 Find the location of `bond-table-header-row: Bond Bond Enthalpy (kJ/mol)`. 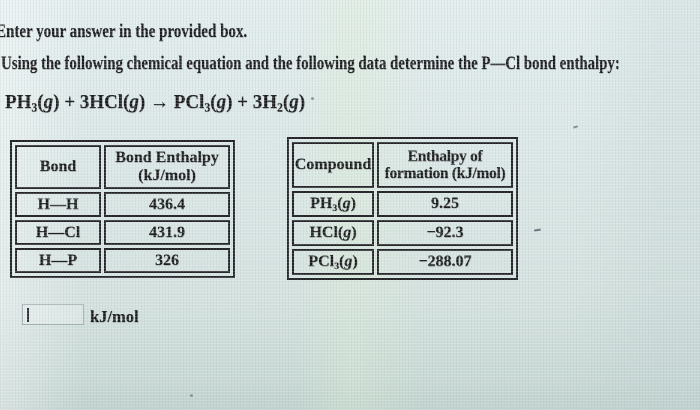

bond-table-header-row: Bond Bond Enthalpy (kJ/mol) is located at coordinates (122, 167).